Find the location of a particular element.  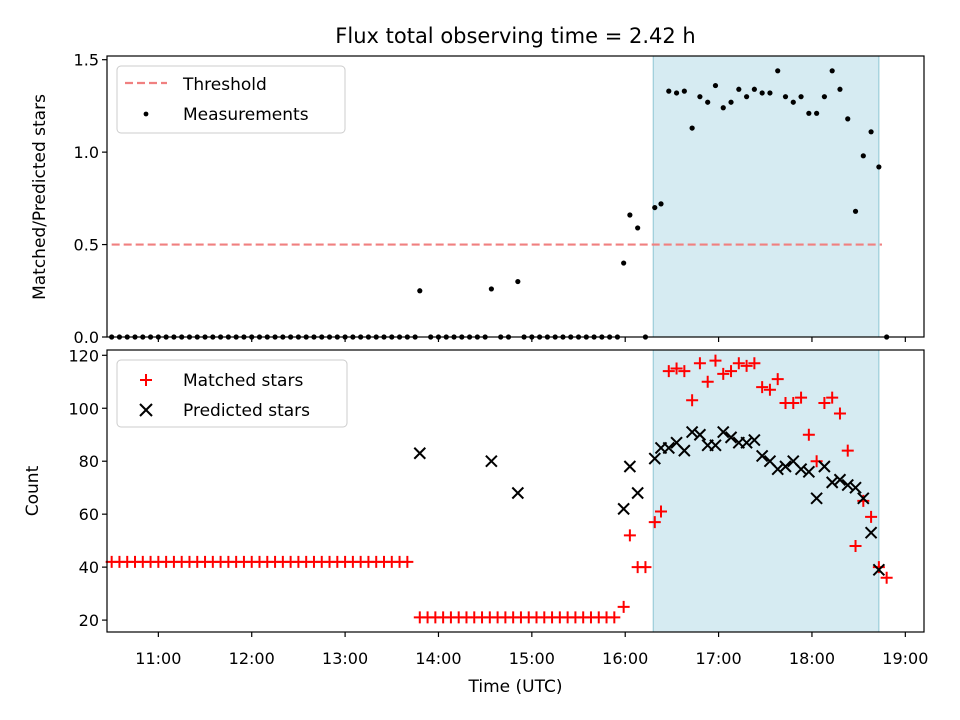

x-tick-label: 15:00 is located at coordinates (532, 658).